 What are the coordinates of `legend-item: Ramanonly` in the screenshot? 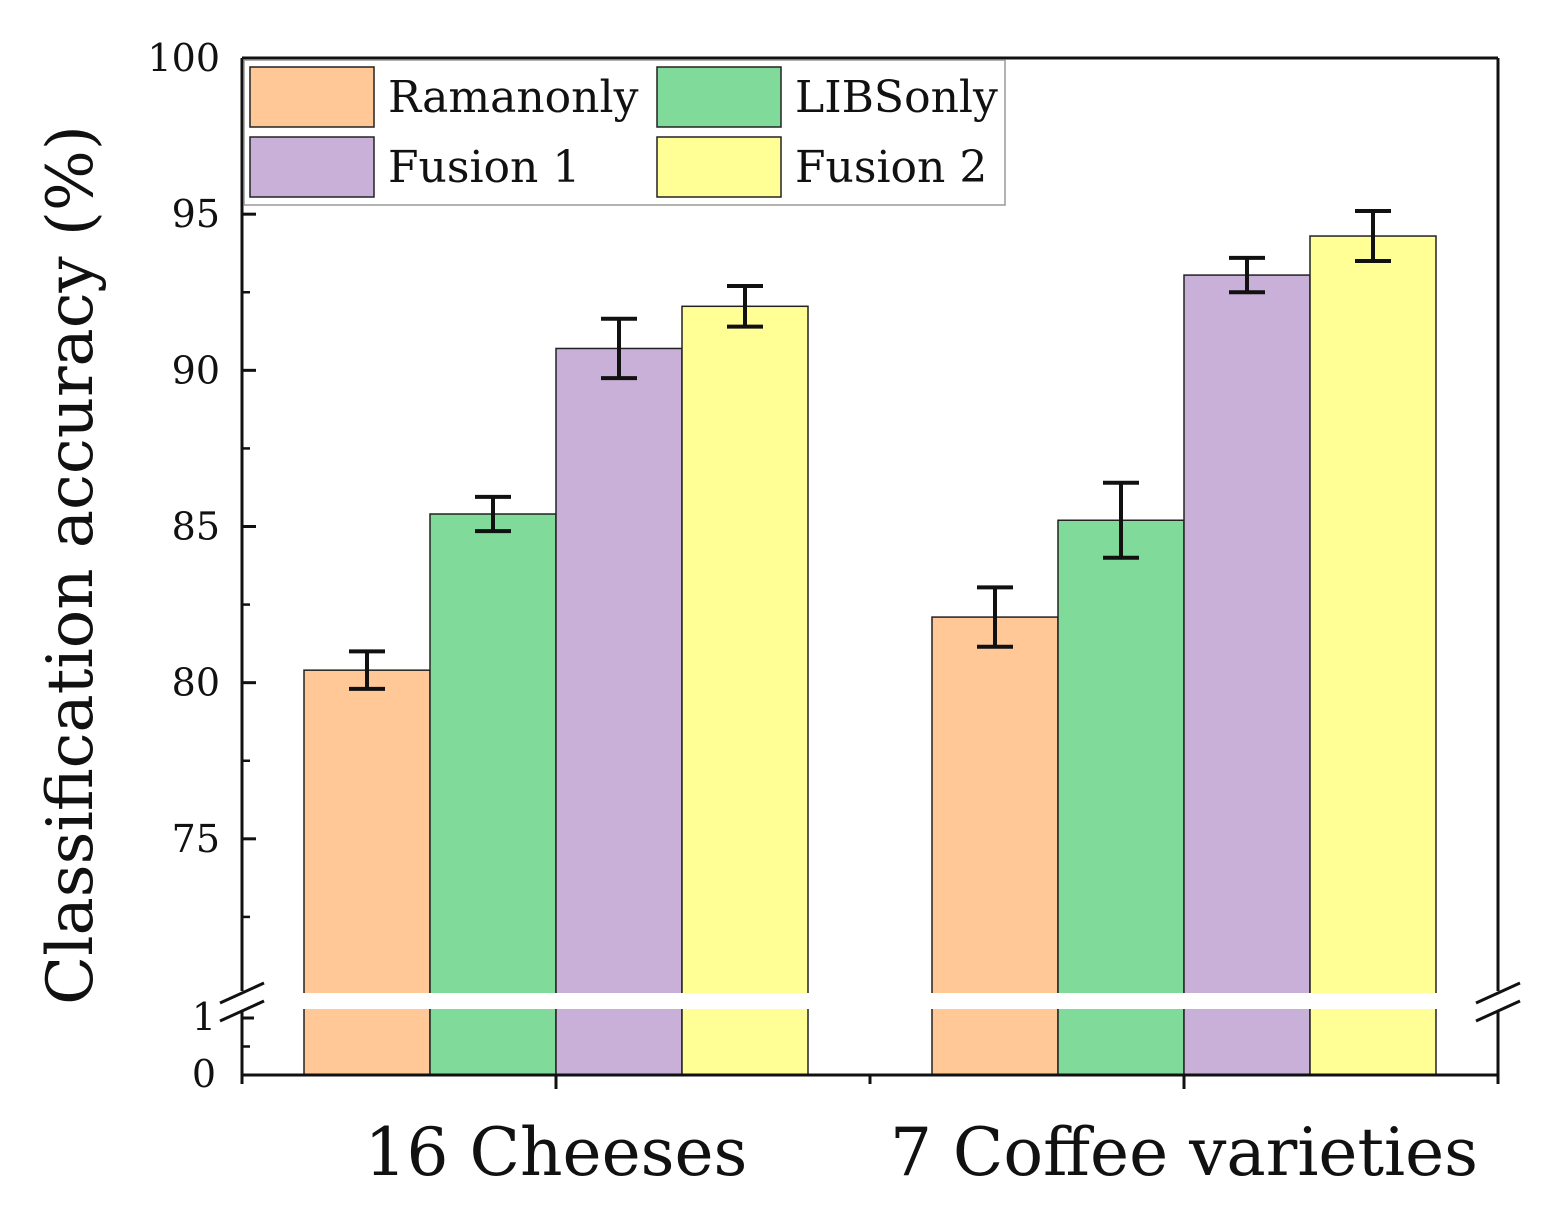 It's located at (444, 97).